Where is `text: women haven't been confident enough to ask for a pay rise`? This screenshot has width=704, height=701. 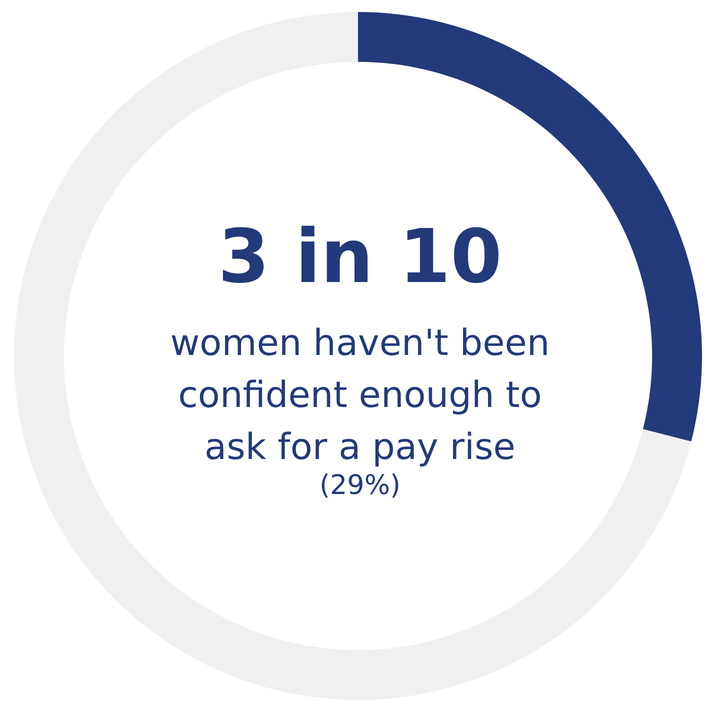
text: women haven't been confident enough to ask for a pay rise is located at coordinates (360, 395).